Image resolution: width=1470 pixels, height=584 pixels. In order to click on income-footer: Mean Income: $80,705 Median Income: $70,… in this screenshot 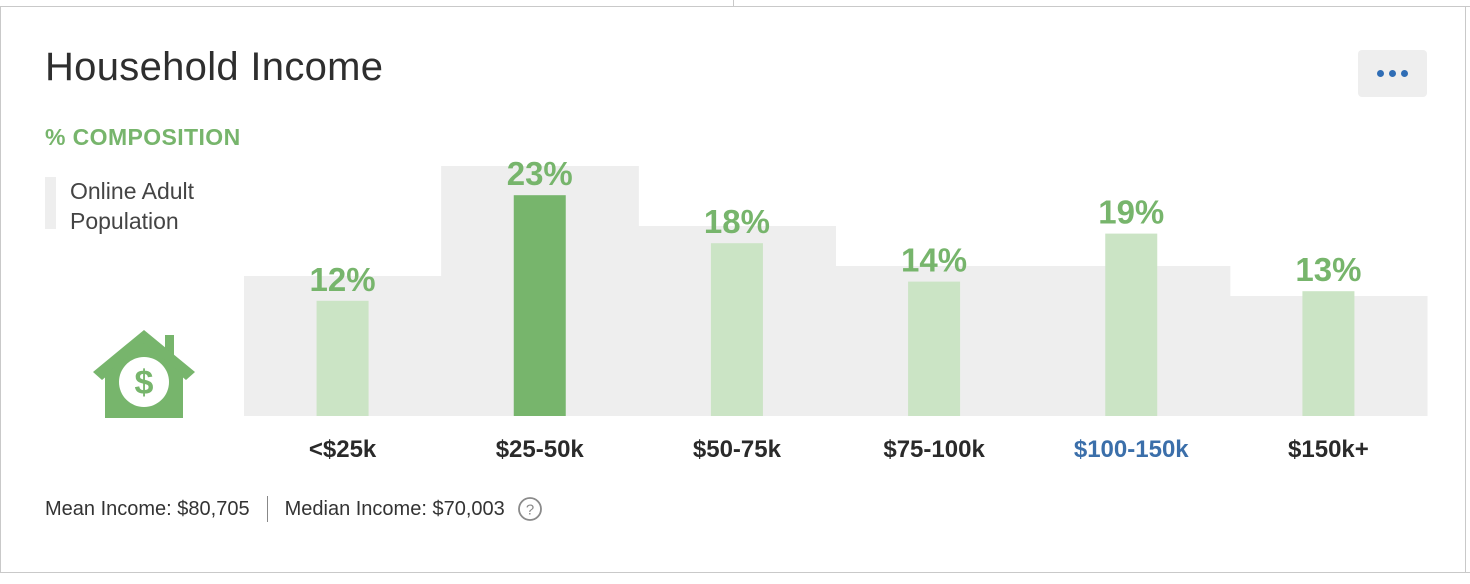, I will do `click(294, 509)`.